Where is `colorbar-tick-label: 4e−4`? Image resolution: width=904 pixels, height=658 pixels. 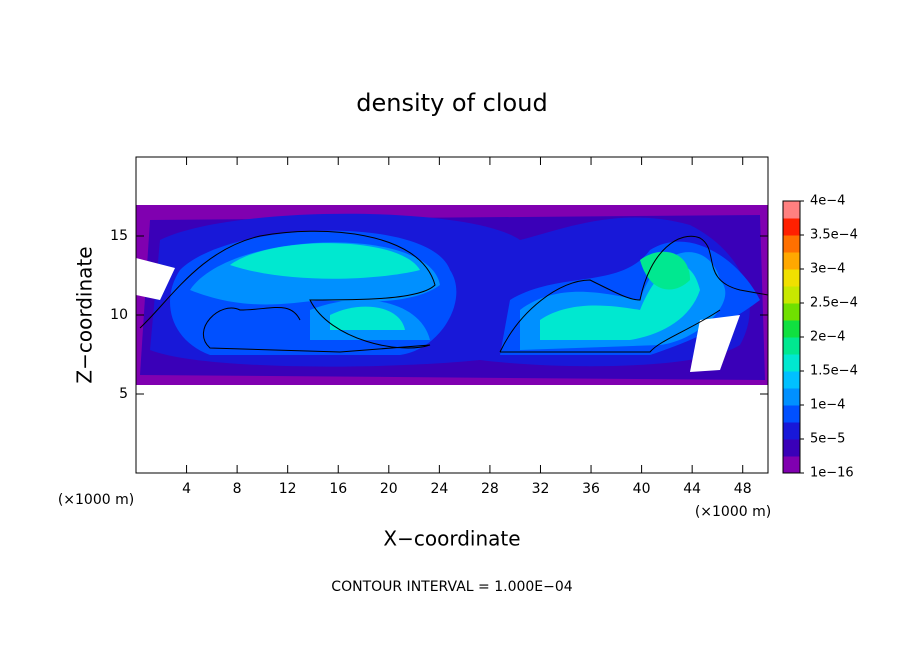 colorbar-tick-label: 4e−4 is located at coordinates (827, 201).